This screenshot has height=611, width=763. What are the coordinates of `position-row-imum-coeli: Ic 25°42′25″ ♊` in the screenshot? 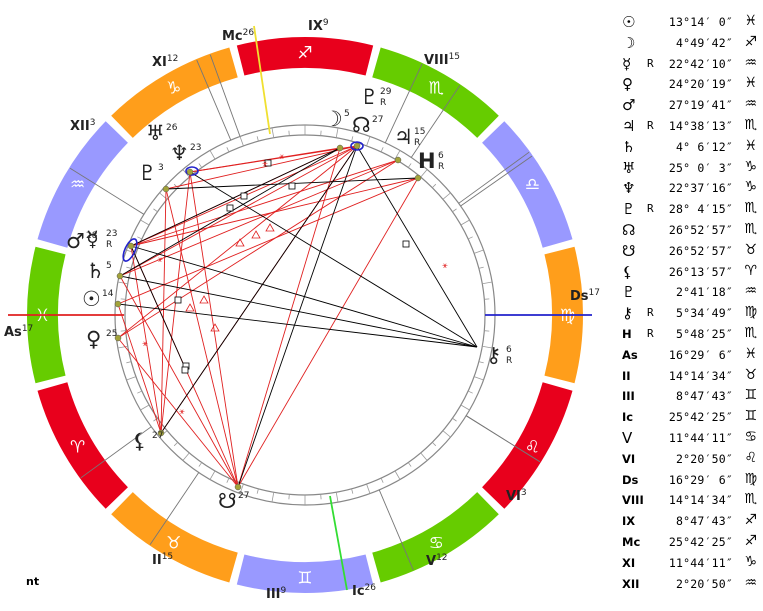 It's located at (689, 417).